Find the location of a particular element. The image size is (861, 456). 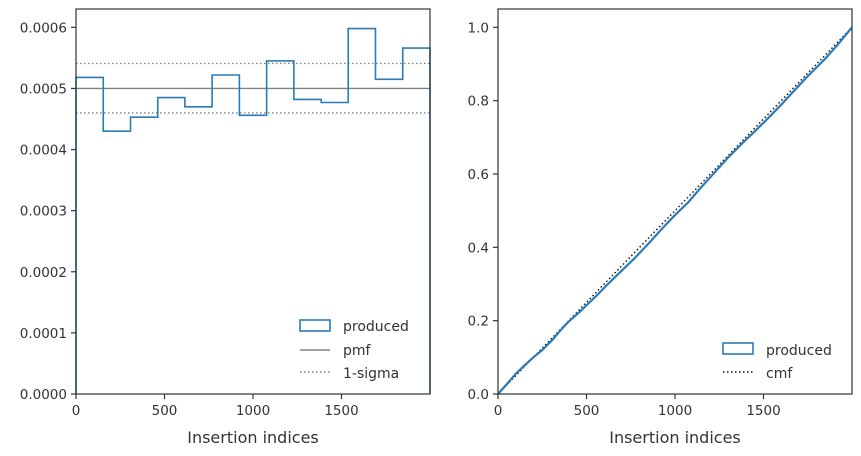

histogram-x-tick-label: 1000 is located at coordinates (253, 411).